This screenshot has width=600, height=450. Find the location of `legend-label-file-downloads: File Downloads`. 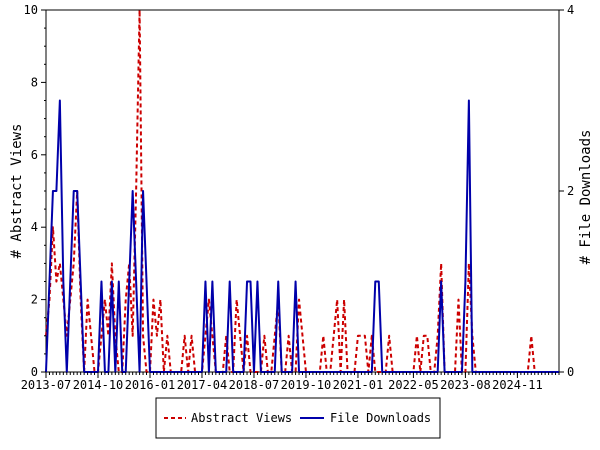

legend-label-file-downloads: File Downloads is located at coordinates (380, 418).